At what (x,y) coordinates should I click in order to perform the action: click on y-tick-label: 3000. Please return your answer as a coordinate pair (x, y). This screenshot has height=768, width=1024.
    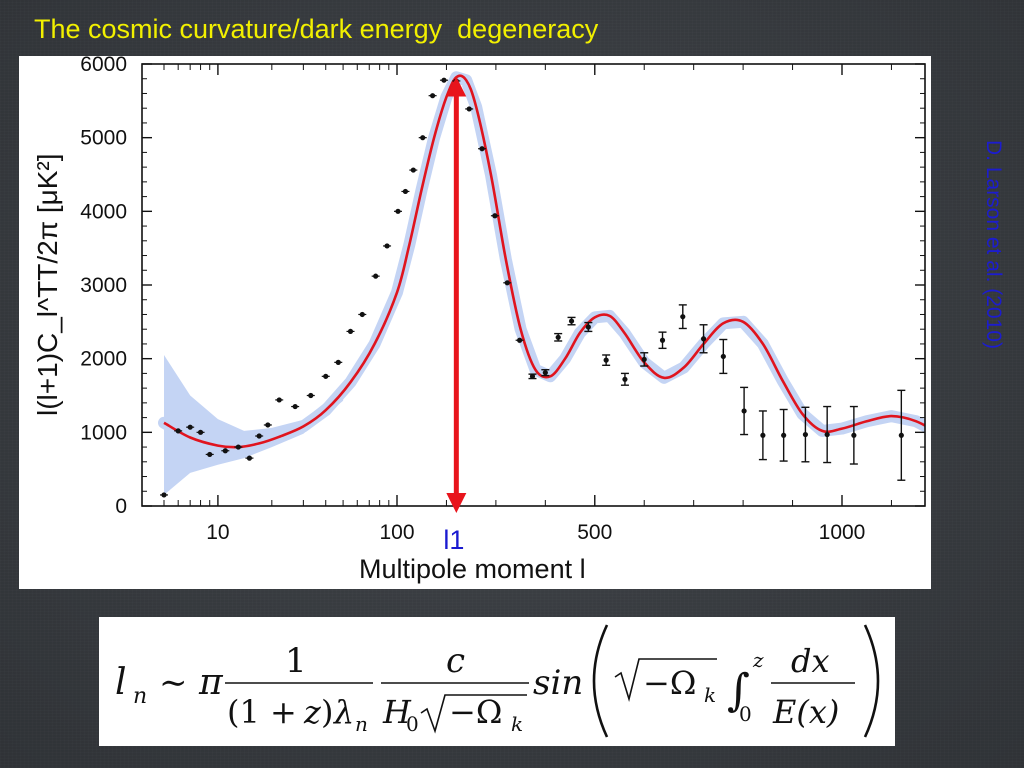
    Looking at the image, I should click on (103, 285).